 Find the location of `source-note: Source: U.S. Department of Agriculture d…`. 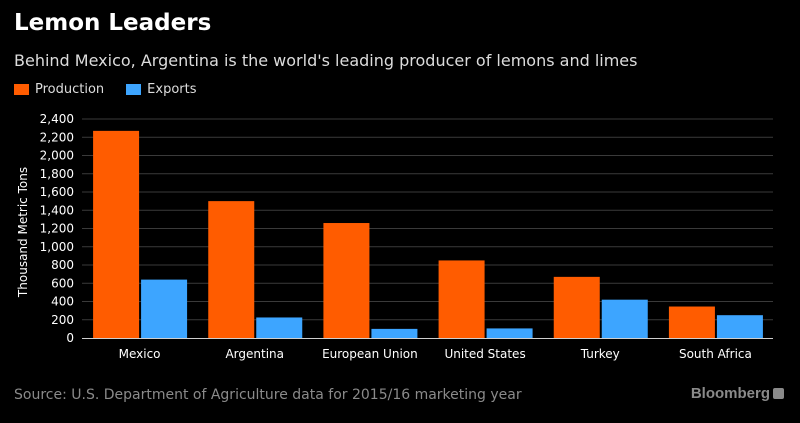

source-note: Source: U.S. Department of Agriculture d… is located at coordinates (268, 395).